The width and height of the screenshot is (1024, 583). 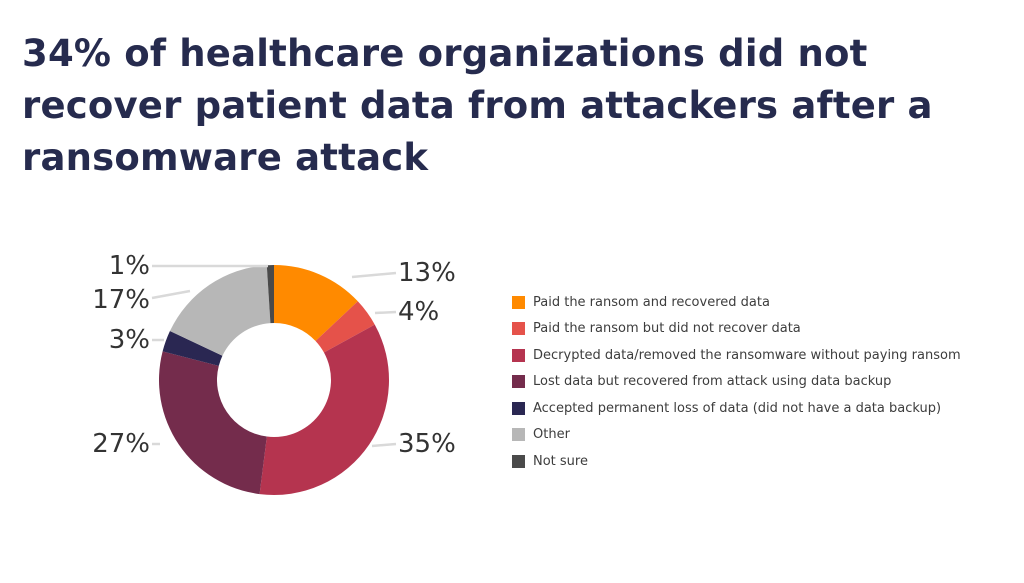 What do you see at coordinates (736, 435) in the screenshot?
I see `legend-item: Other` at bounding box center [736, 435].